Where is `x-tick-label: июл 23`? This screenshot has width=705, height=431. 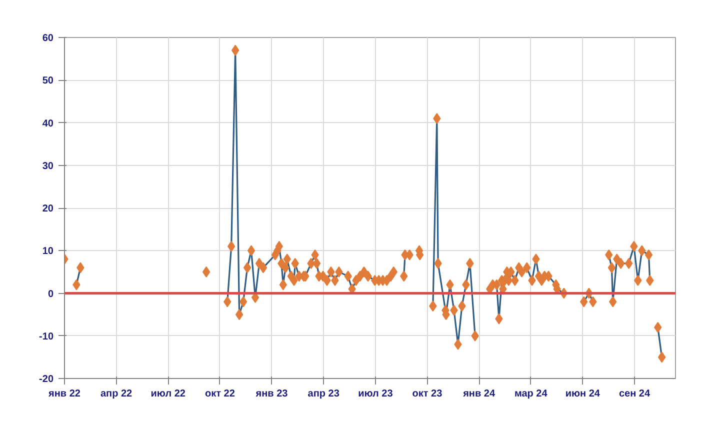
x-tick-label: июл 23 is located at coordinates (376, 394).